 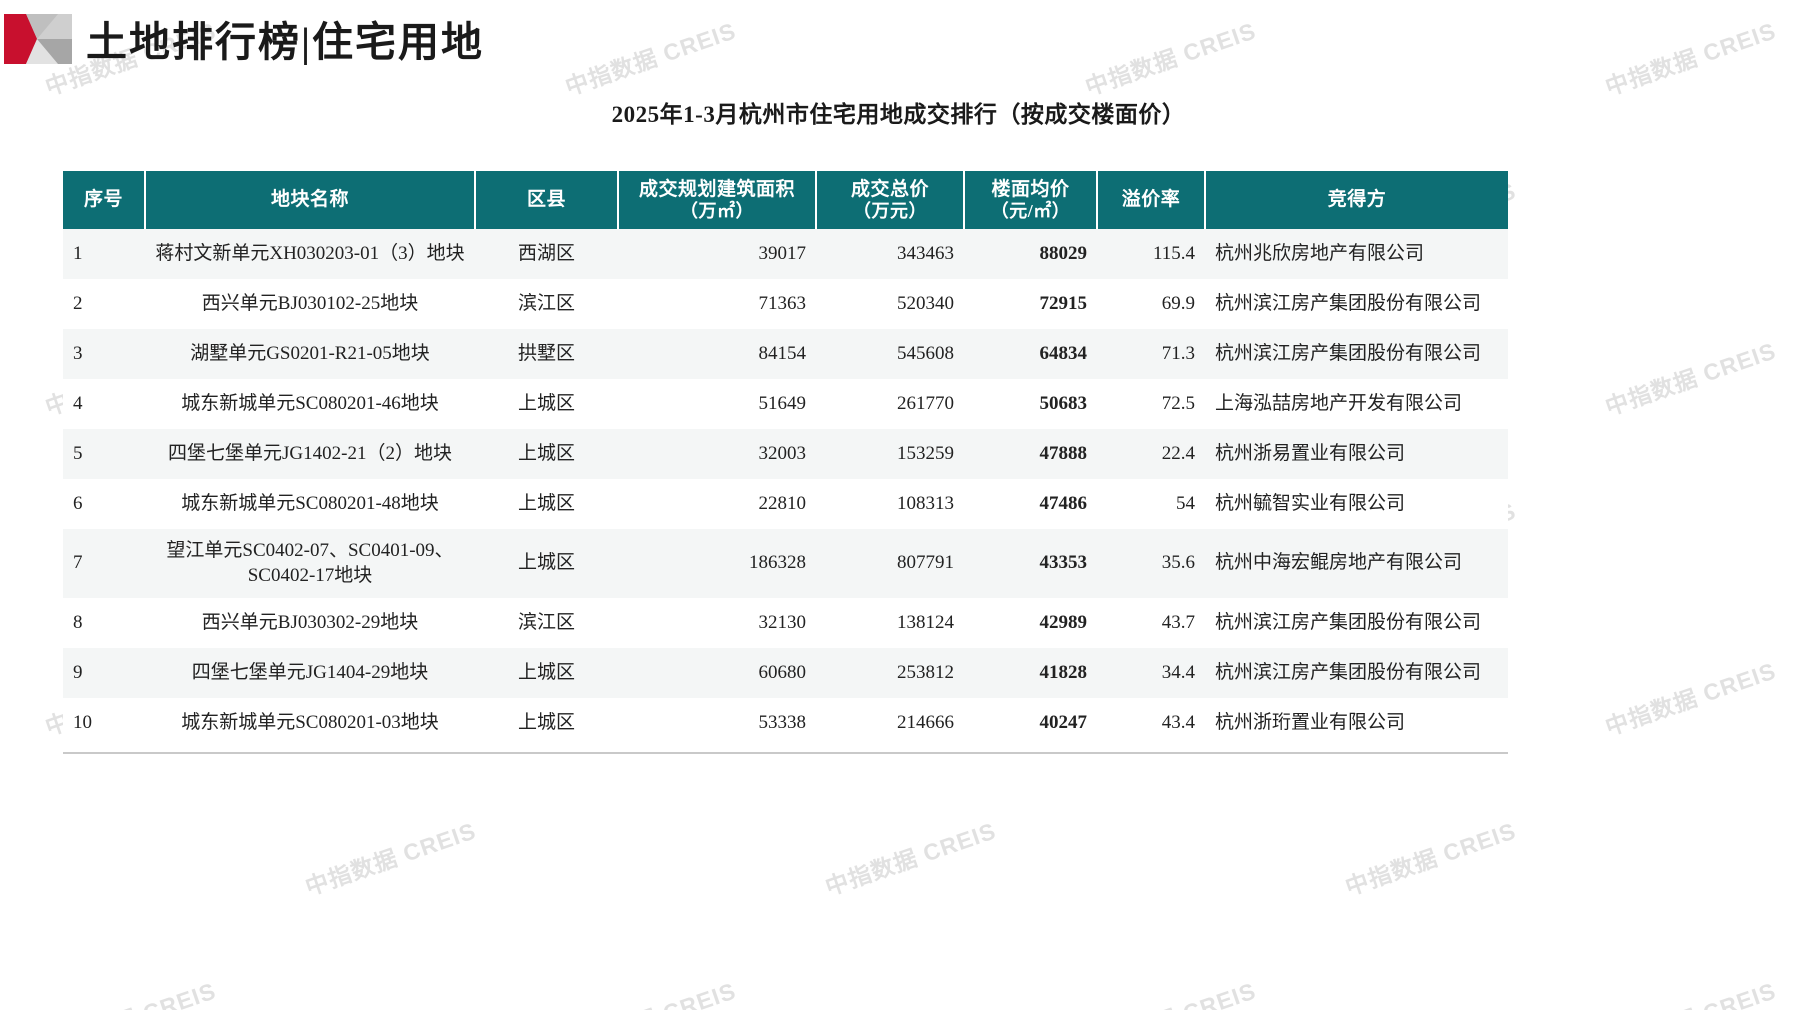 What do you see at coordinates (717, 504) in the screenshot?
I see `cell-area: 22810` at bounding box center [717, 504].